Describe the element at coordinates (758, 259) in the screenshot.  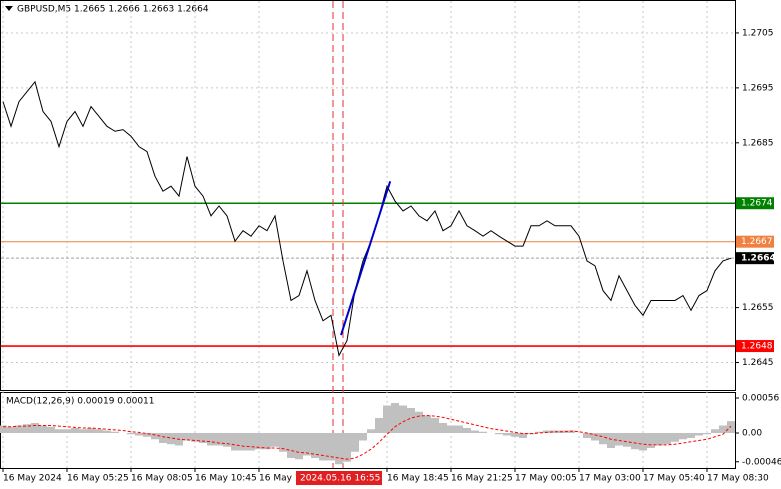
I see `current-price-label: 1.2664` at that location.